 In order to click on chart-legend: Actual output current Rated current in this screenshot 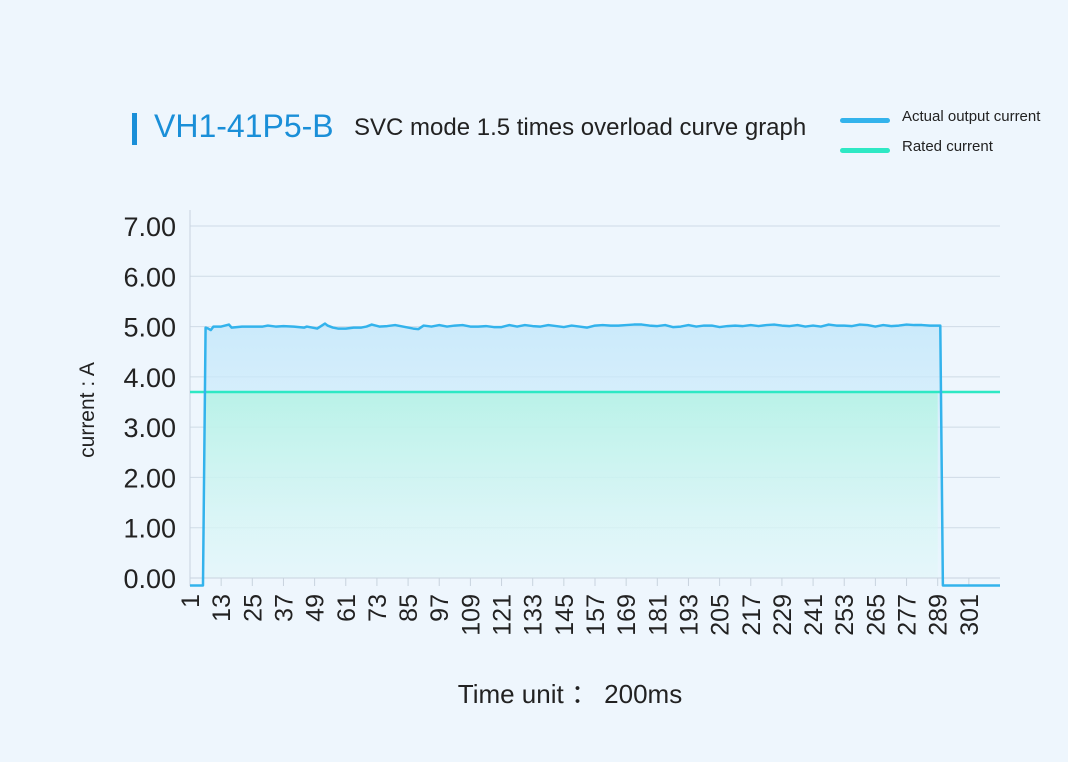, I will do `click(950, 136)`.